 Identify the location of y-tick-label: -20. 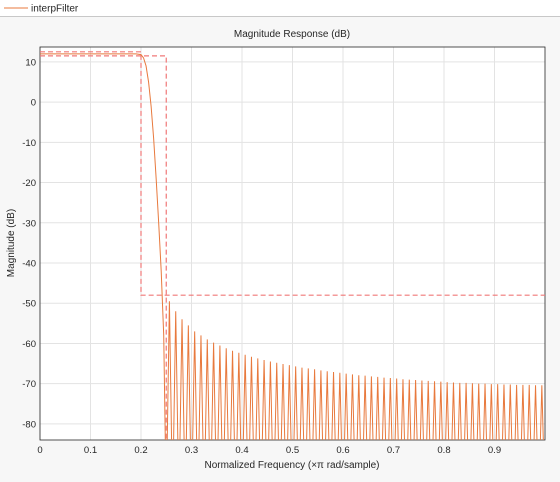
(29, 183).